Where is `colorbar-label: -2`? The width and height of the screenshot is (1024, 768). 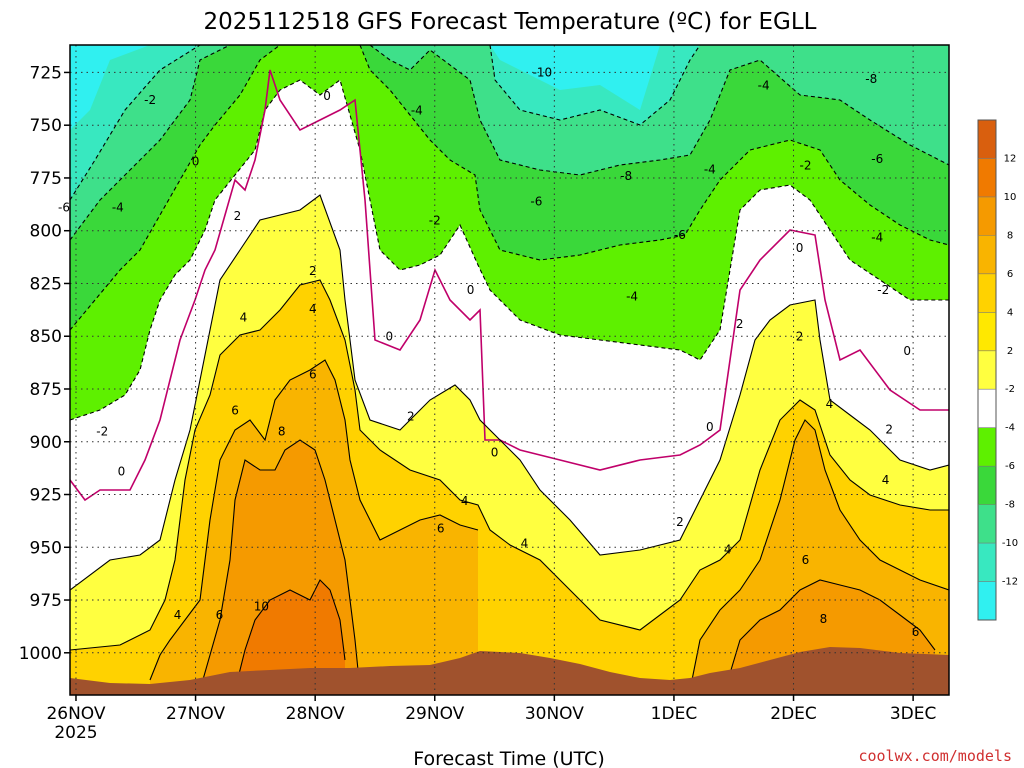
colorbar-label: -2 is located at coordinates (1010, 389).